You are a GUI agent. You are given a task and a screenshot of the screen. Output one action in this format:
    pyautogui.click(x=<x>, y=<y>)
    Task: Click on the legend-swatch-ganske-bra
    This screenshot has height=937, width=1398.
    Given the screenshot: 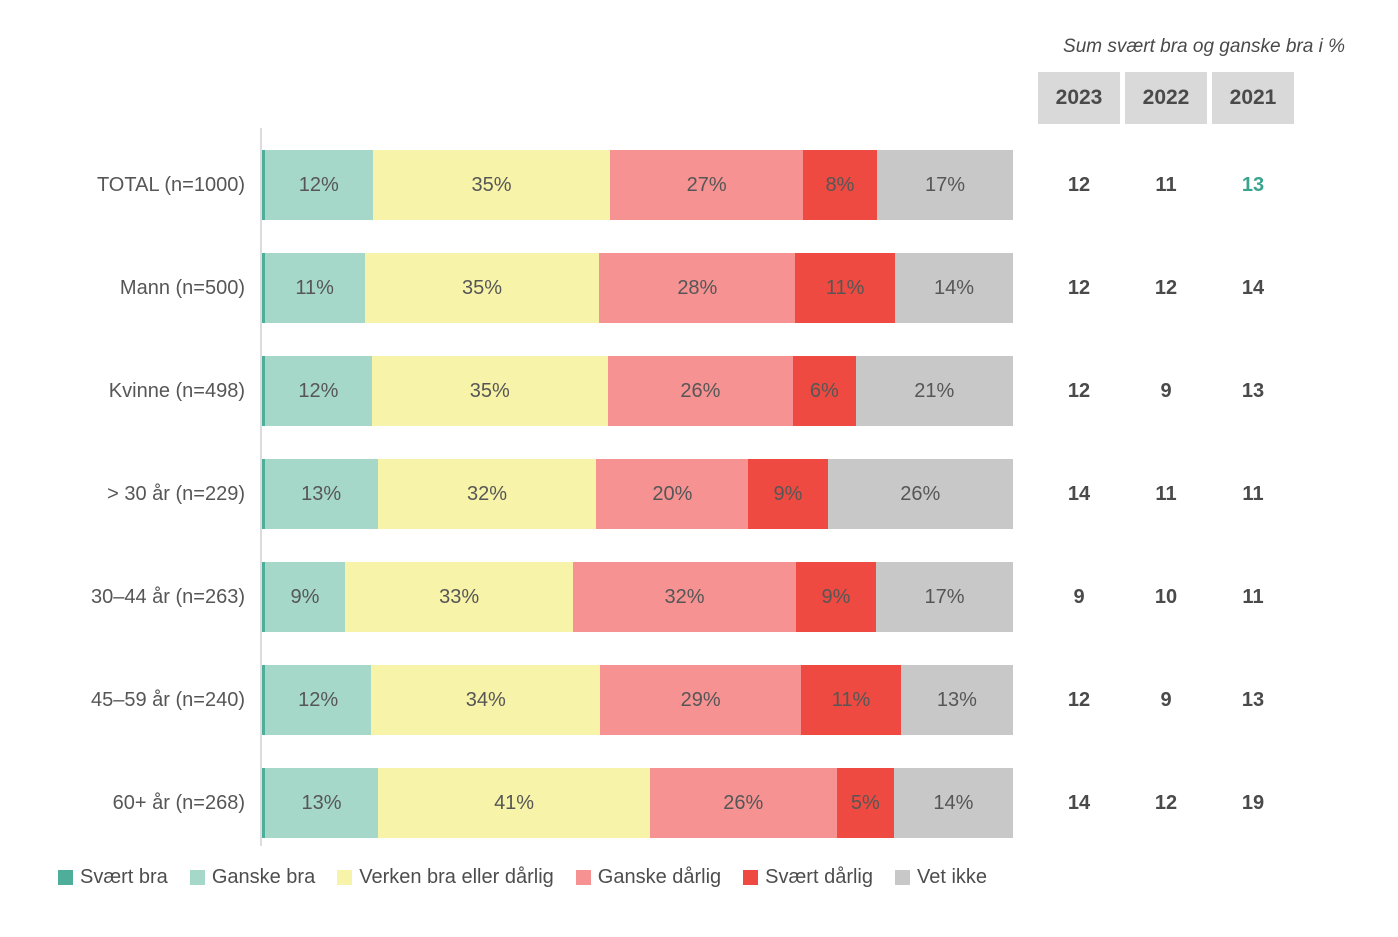 What is the action you would take?
    pyautogui.click(x=197, y=877)
    